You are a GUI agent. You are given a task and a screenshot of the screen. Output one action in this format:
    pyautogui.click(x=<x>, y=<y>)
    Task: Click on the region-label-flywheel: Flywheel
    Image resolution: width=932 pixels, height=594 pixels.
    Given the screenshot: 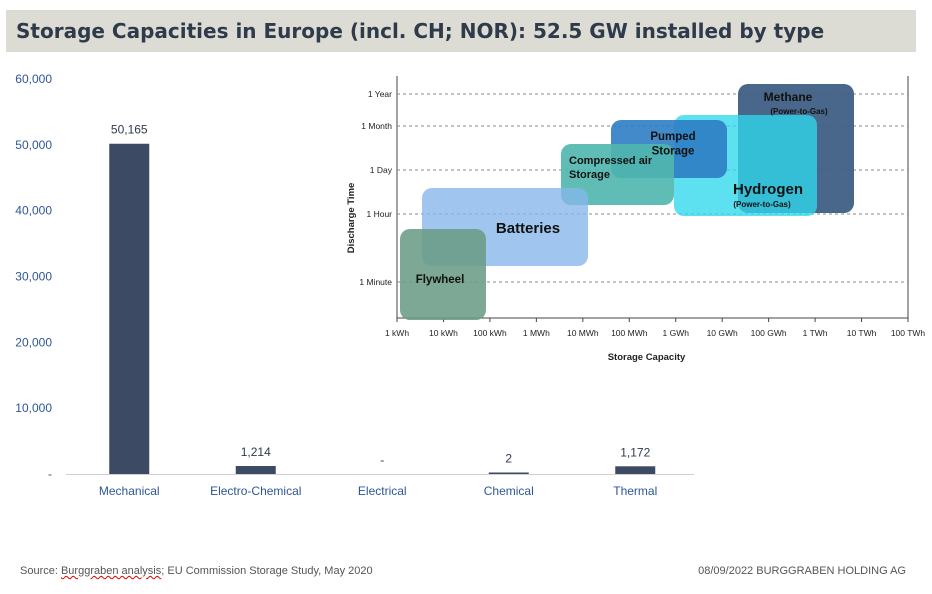 What is the action you would take?
    pyautogui.click(x=440, y=280)
    